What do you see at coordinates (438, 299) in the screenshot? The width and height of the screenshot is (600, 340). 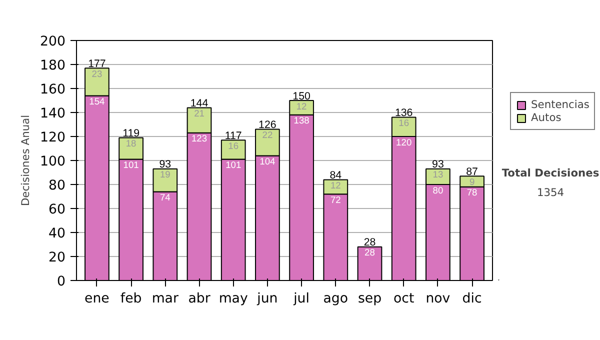 I see `x-tick-label: nov` at bounding box center [438, 299].